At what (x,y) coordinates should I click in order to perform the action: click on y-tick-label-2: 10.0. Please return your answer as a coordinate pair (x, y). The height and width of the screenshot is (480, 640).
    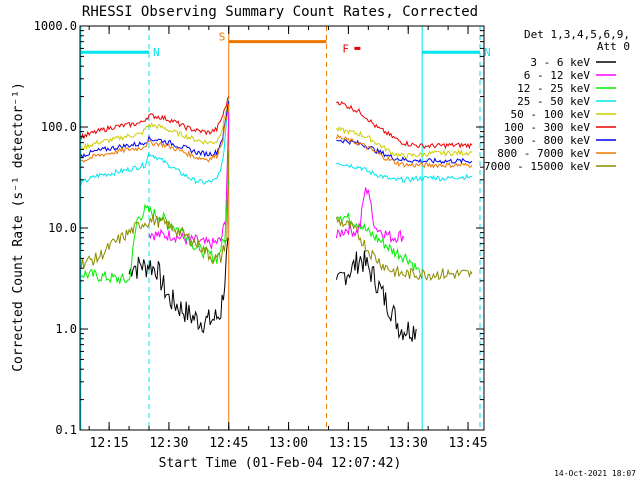
    Looking at the image, I should click on (62, 228).